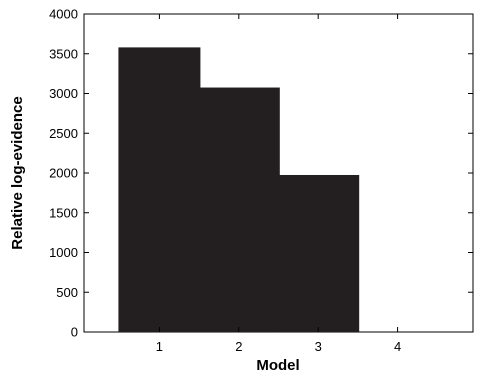 This screenshot has height=378, width=484. Describe the element at coordinates (318, 346) in the screenshot. I see `x-tick-label: 3` at that location.